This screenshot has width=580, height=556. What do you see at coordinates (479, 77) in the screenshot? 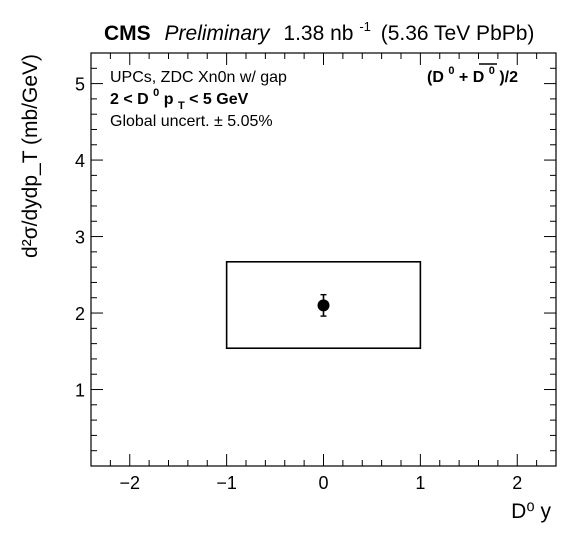
I see `species-bar-d: D` at bounding box center [479, 77].